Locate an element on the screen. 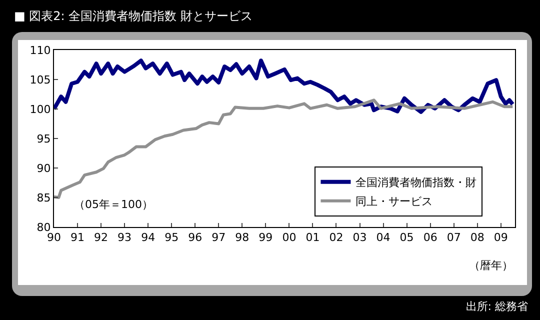 The image size is (540, 320). y-tick-label: 80 is located at coordinates (43, 227).